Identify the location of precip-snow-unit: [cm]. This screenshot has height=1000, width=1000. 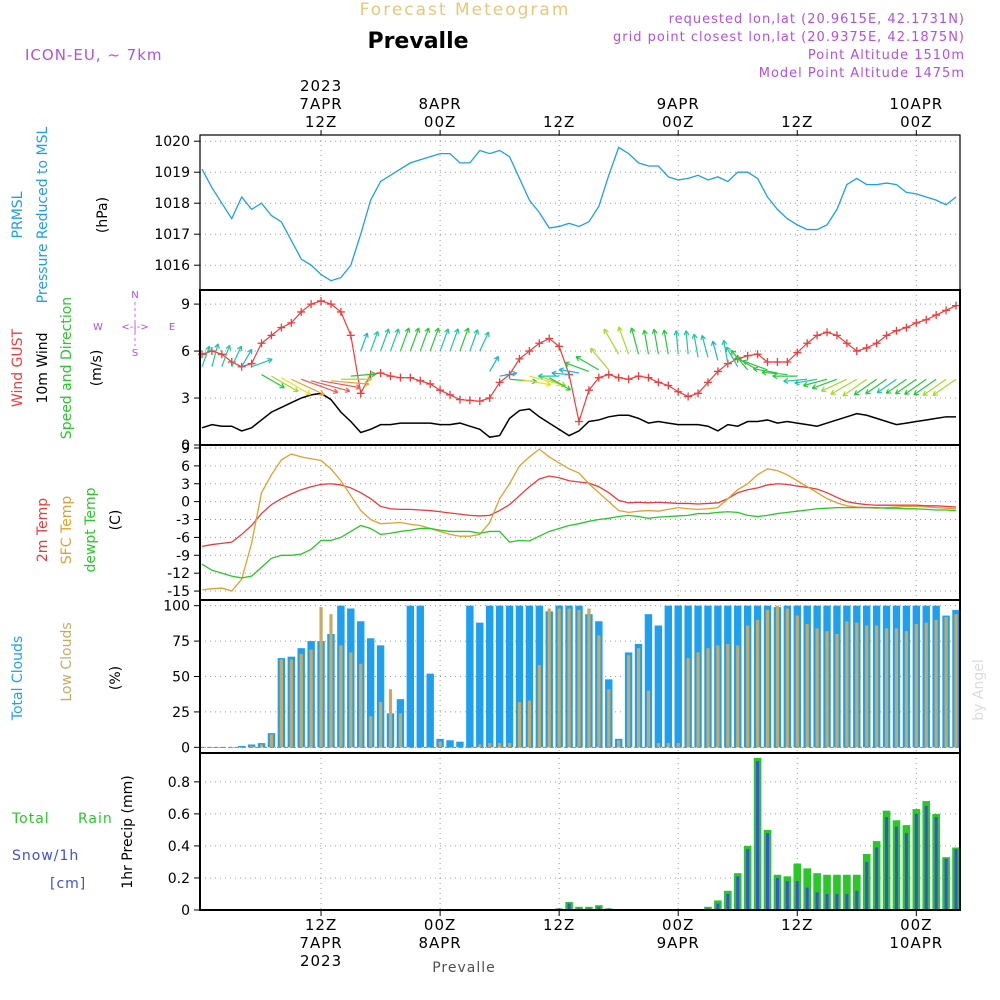
(68, 884).